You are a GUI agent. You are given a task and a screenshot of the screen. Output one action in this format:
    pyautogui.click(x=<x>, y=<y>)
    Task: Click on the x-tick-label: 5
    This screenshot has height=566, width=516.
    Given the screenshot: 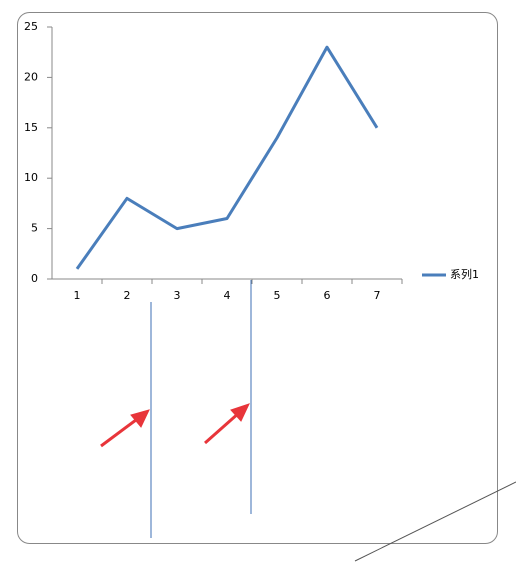 What is the action you would take?
    pyautogui.click(x=277, y=295)
    